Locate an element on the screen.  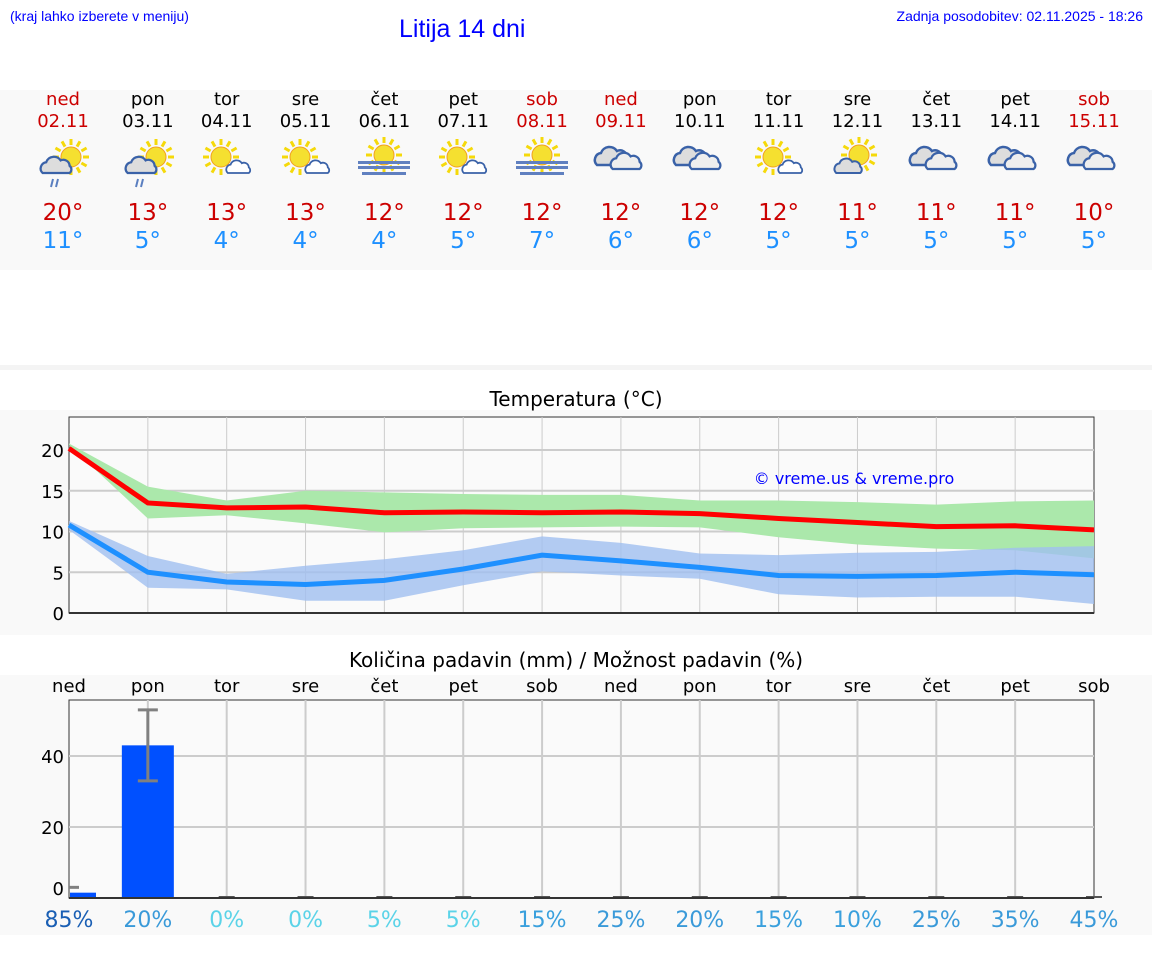
day-name: pet is located at coordinates (463, 99).